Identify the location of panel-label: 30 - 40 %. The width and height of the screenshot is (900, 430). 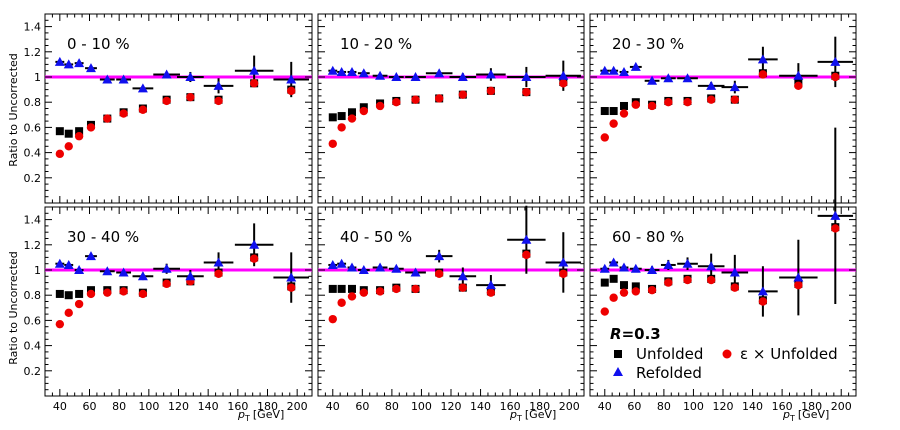
(103, 237).